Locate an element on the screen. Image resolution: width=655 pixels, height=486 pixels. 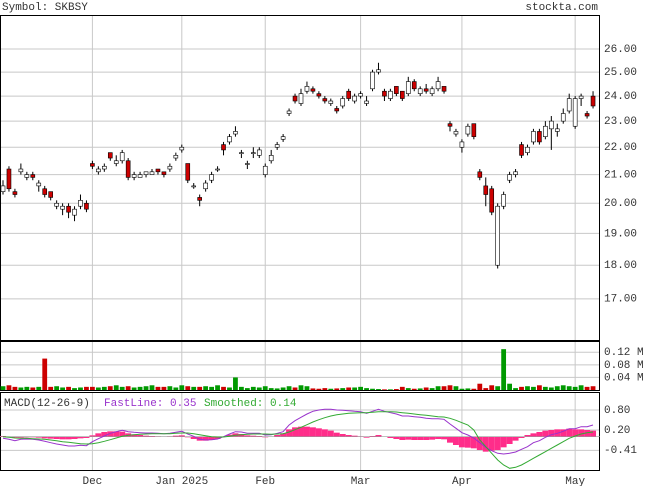
legend-entry: FastLine: 0.35 is located at coordinates (150, 404).